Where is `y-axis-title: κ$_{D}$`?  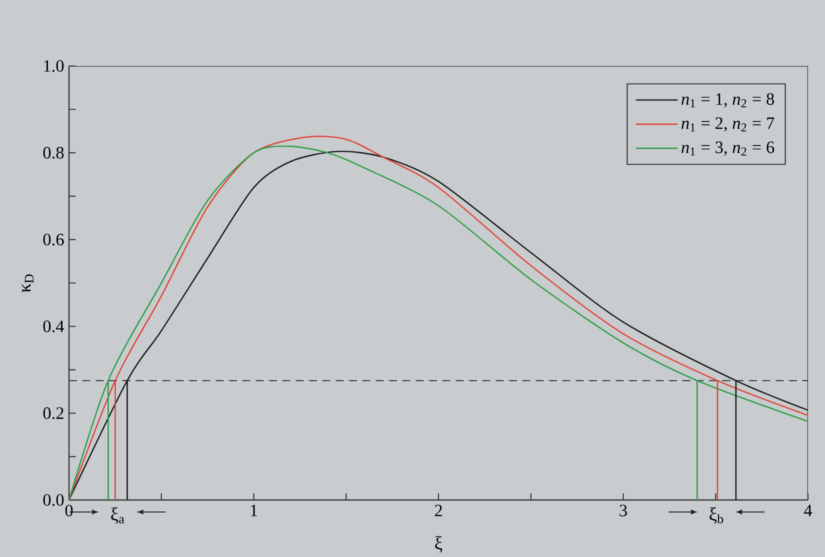 y-axis-title: κ$_{D}$ is located at coordinates (28, 283).